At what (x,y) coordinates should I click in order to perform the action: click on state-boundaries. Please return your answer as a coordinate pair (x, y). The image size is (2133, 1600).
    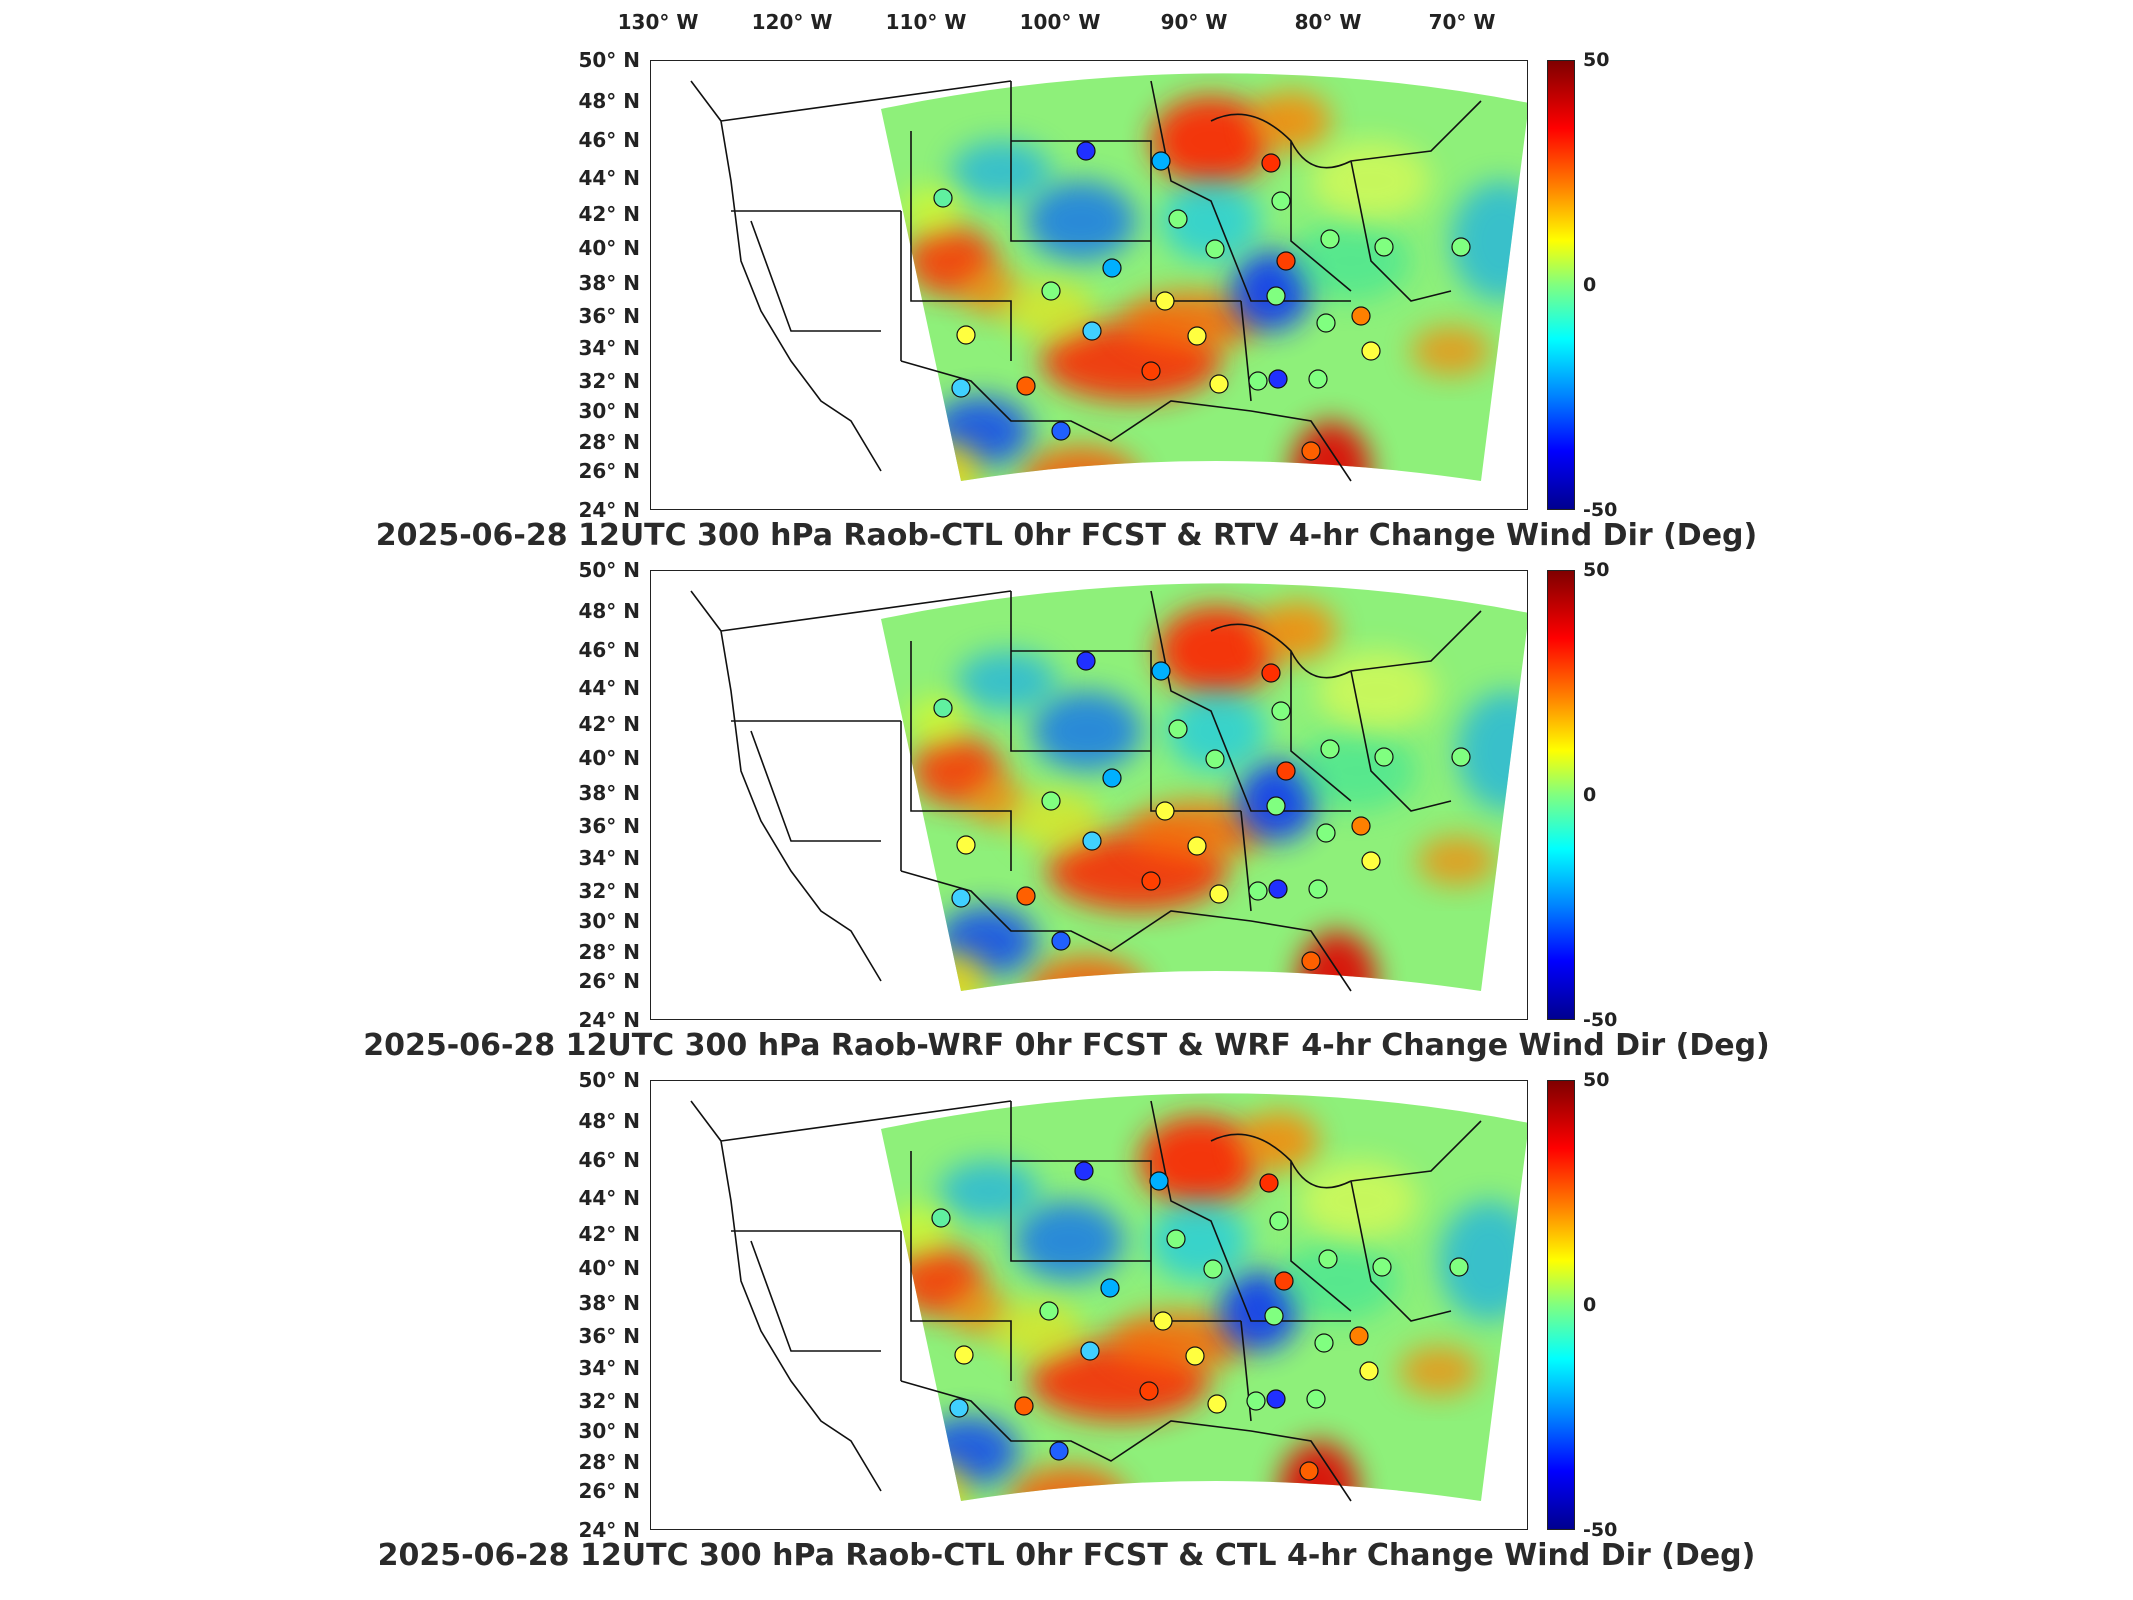
    Looking at the image, I should click on (1086, 281).